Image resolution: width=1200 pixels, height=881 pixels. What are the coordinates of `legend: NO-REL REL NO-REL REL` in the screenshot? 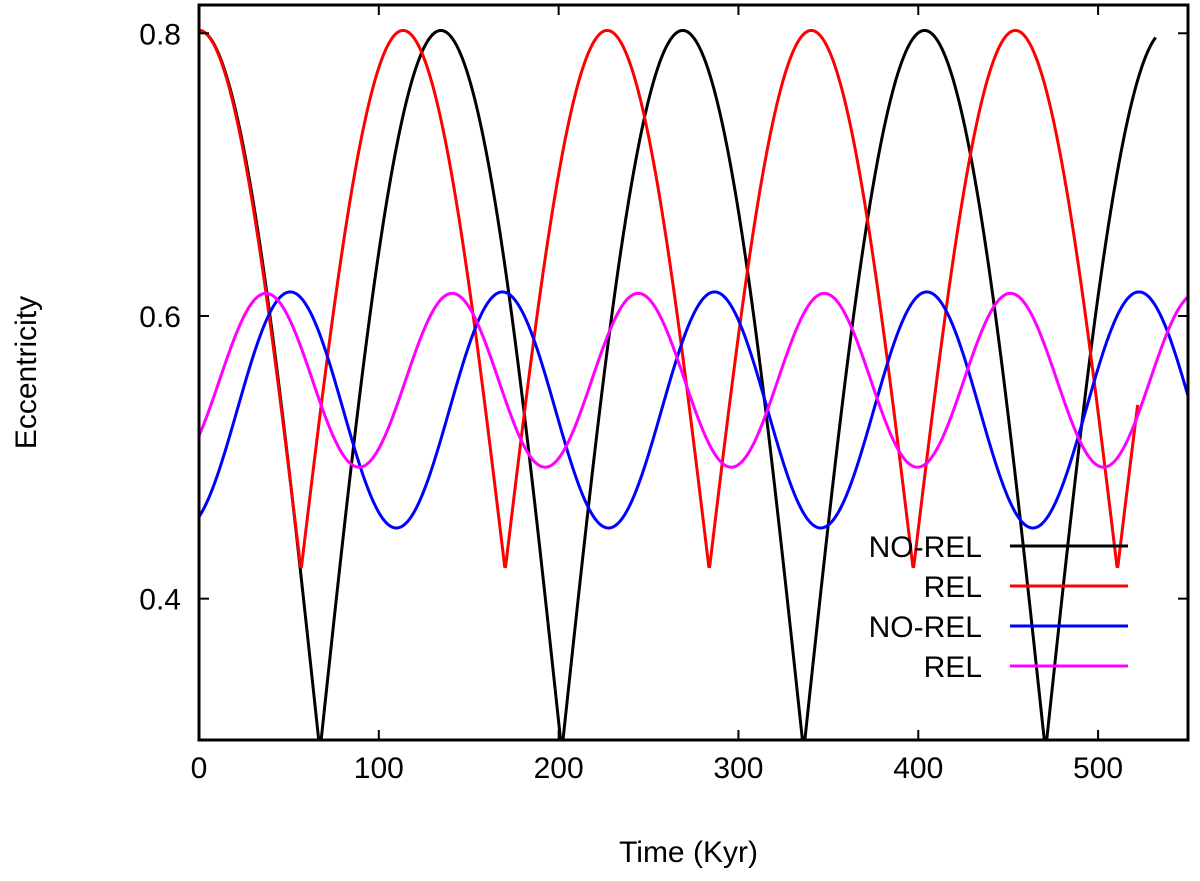 It's located at (998, 607).